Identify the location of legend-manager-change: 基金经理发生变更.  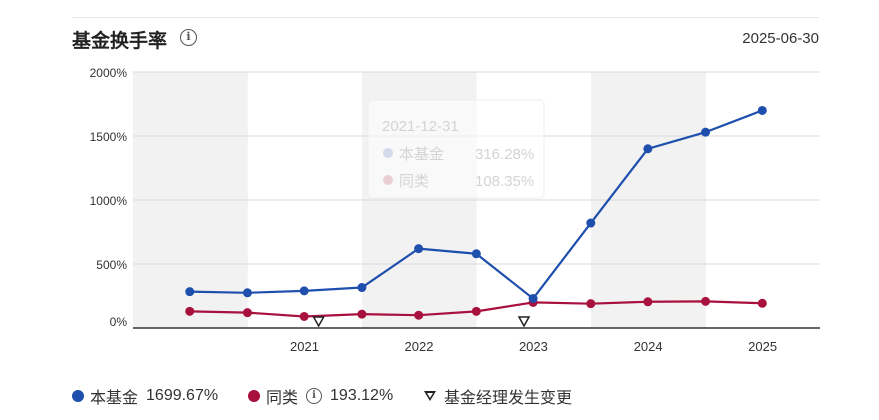
(498, 396).